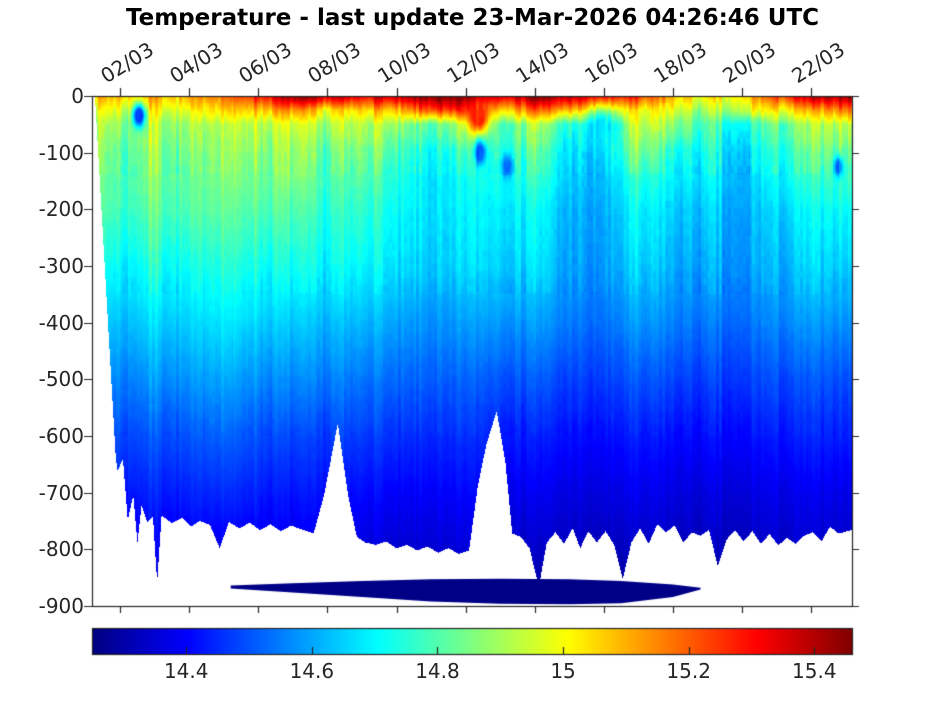 The width and height of the screenshot is (945, 709). Describe the element at coordinates (61, 152) in the screenshot. I see `y-tick-label: -100` at that location.